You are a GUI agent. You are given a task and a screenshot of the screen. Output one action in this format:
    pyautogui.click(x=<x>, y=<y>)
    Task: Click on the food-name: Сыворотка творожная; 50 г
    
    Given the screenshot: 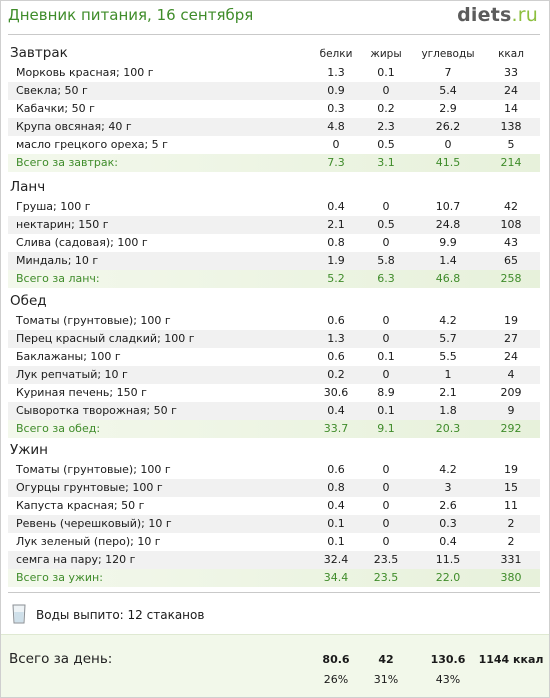 What is the action you would take?
    pyautogui.click(x=96, y=410)
    